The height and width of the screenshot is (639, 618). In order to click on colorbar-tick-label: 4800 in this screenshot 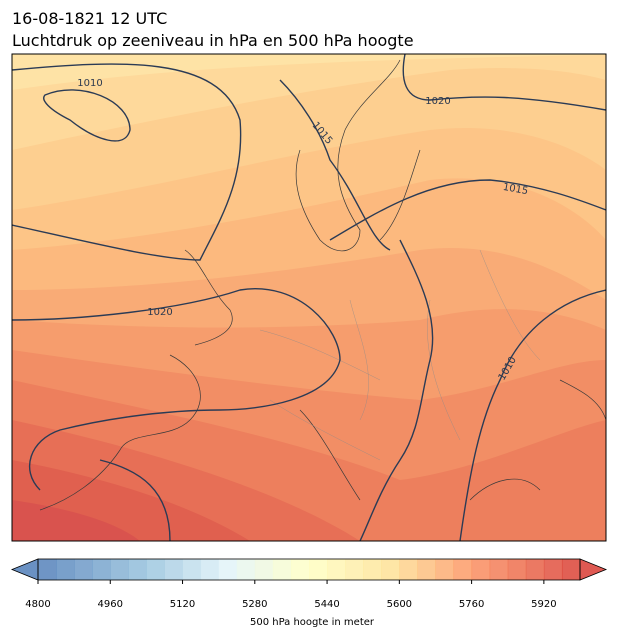, I will do `click(37, 604)`.